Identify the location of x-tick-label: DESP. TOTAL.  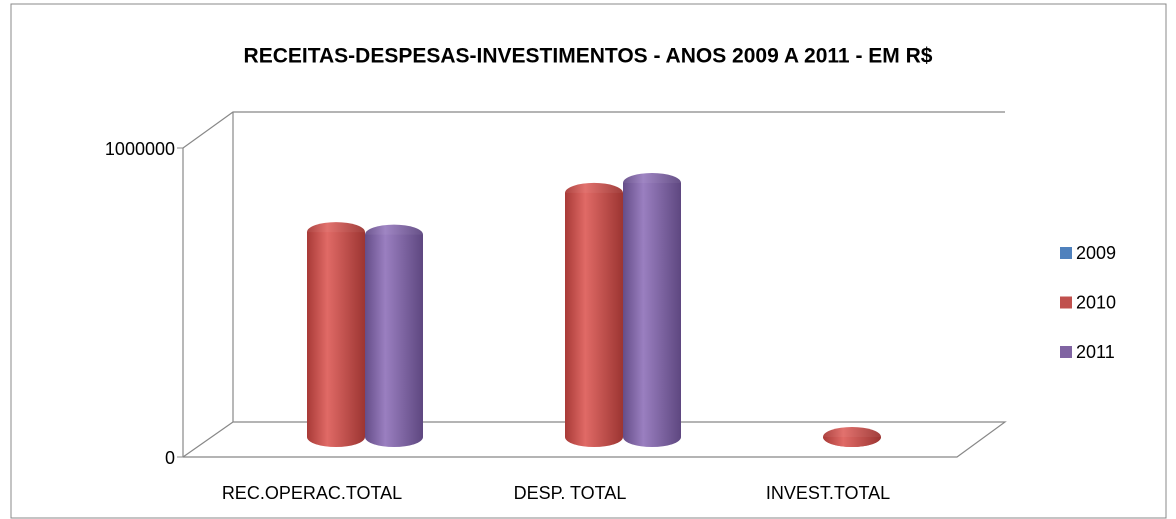
(570, 493).